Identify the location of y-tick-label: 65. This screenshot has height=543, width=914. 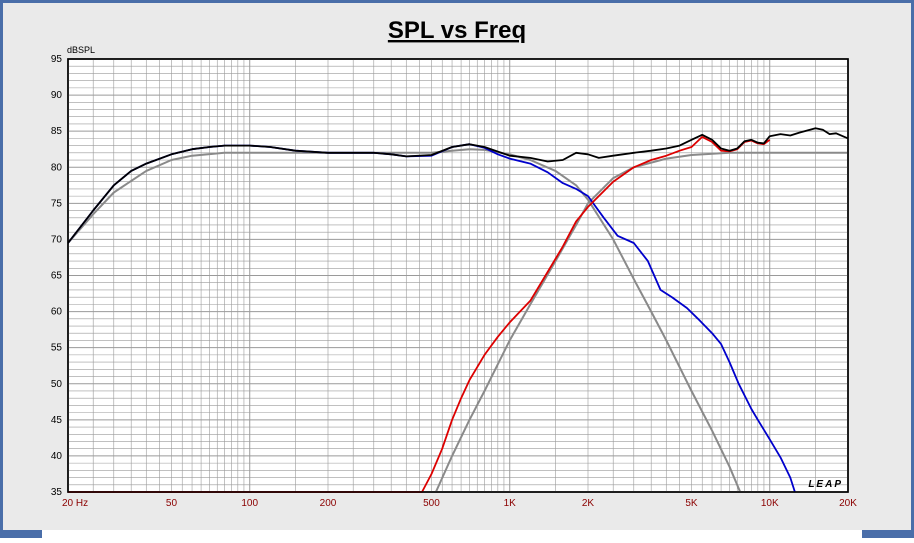
(57, 276).